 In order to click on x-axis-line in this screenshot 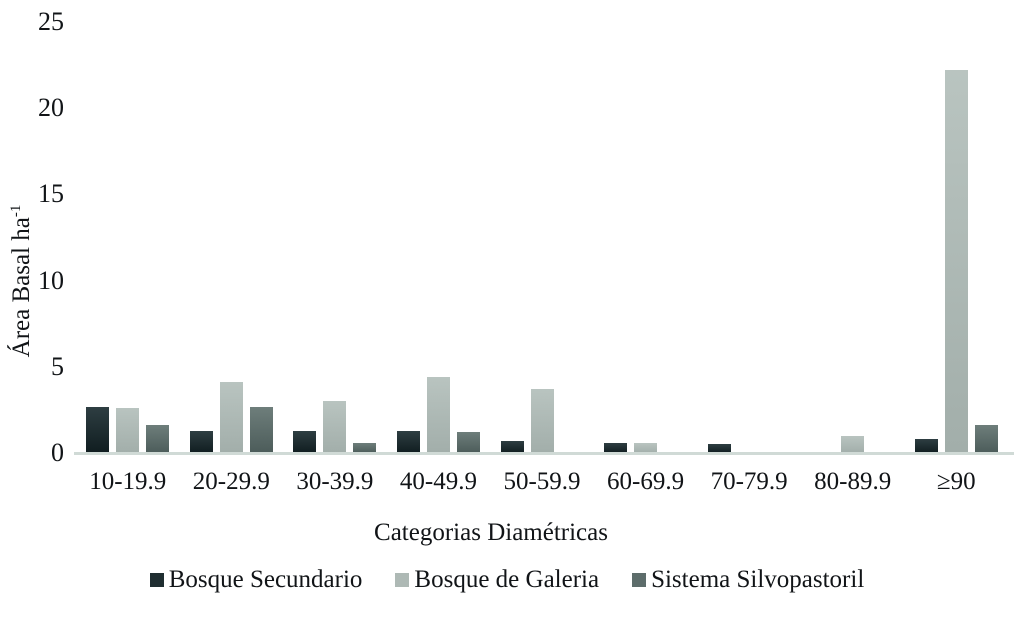, I will do `click(544, 453)`.